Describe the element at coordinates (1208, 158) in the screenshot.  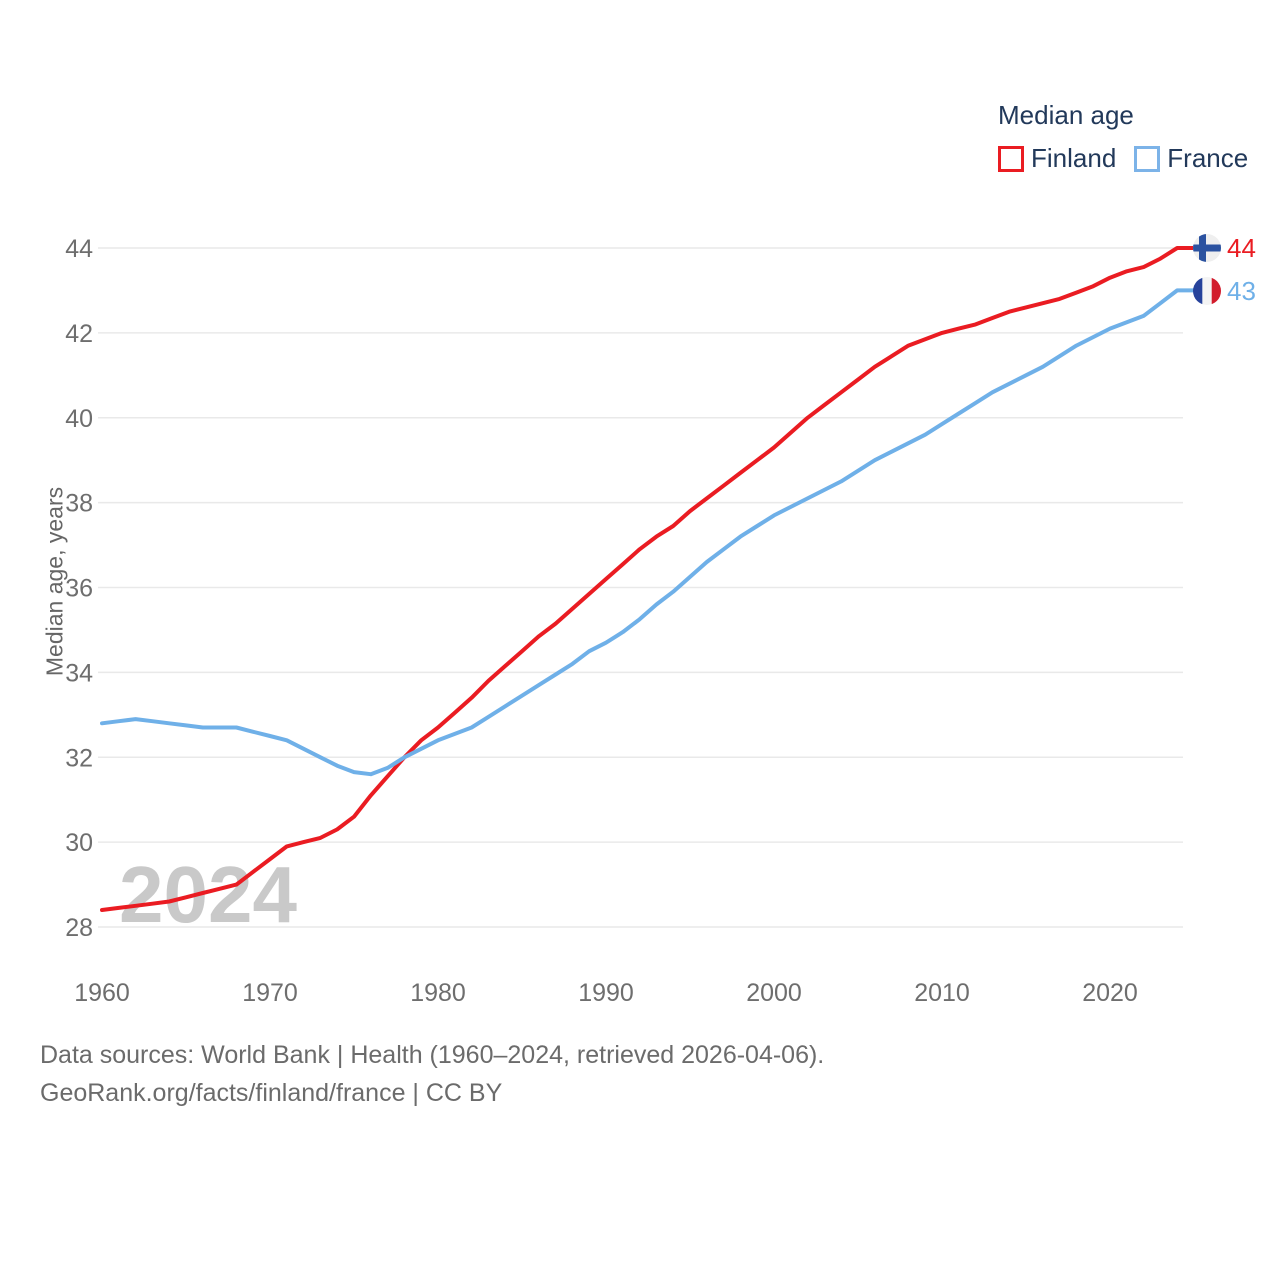
I see `legend-item-label: France` at that location.